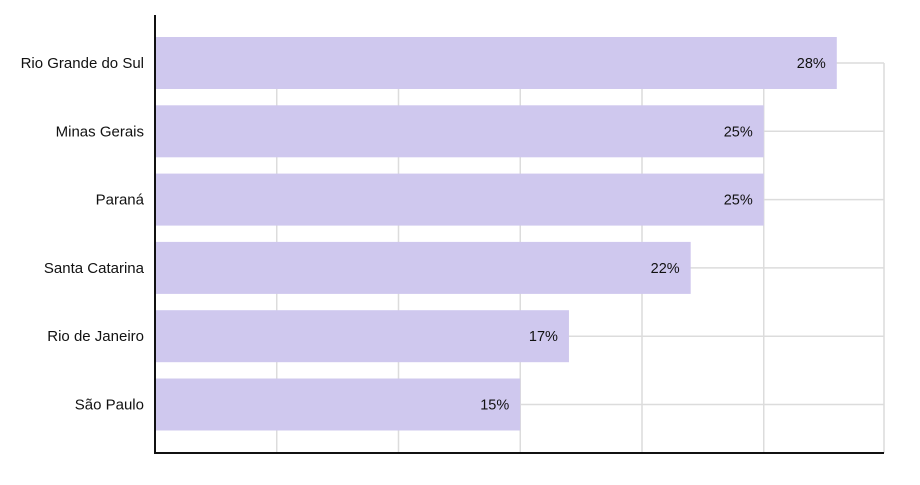  What do you see at coordinates (82, 63) in the screenshot?
I see `category-label: Rio Grande do Sul` at bounding box center [82, 63].